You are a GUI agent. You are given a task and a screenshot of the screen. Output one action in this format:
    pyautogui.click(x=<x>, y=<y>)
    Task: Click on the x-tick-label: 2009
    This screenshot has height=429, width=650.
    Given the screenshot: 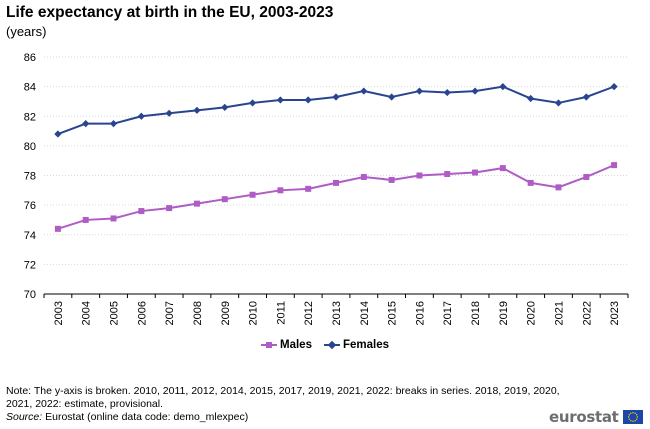 What is the action you would take?
    pyautogui.click(x=226, y=313)
    